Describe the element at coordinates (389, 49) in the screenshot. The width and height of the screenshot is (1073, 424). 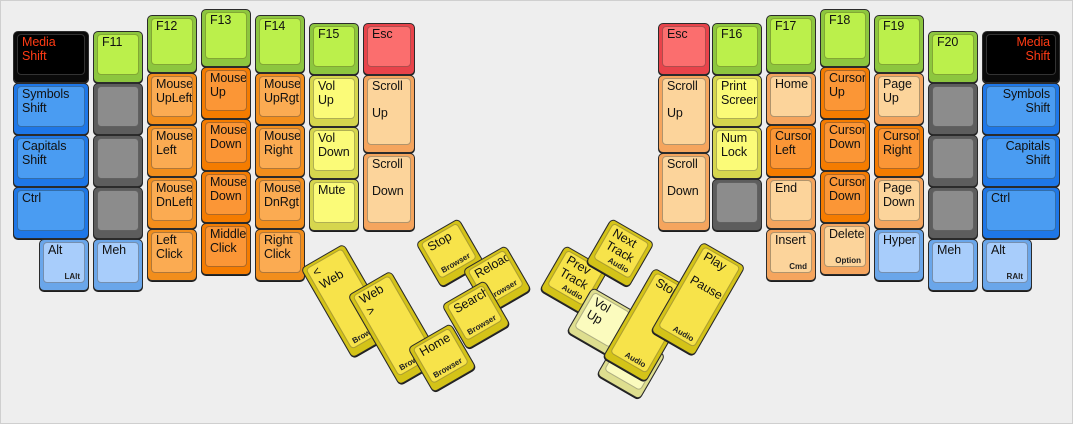
I see `key-esc-left: Esc` at that location.